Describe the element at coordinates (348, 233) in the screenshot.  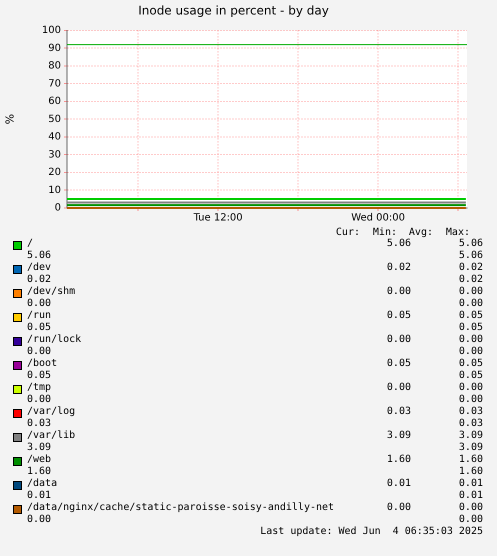
I see `text: Cur:` at that location.